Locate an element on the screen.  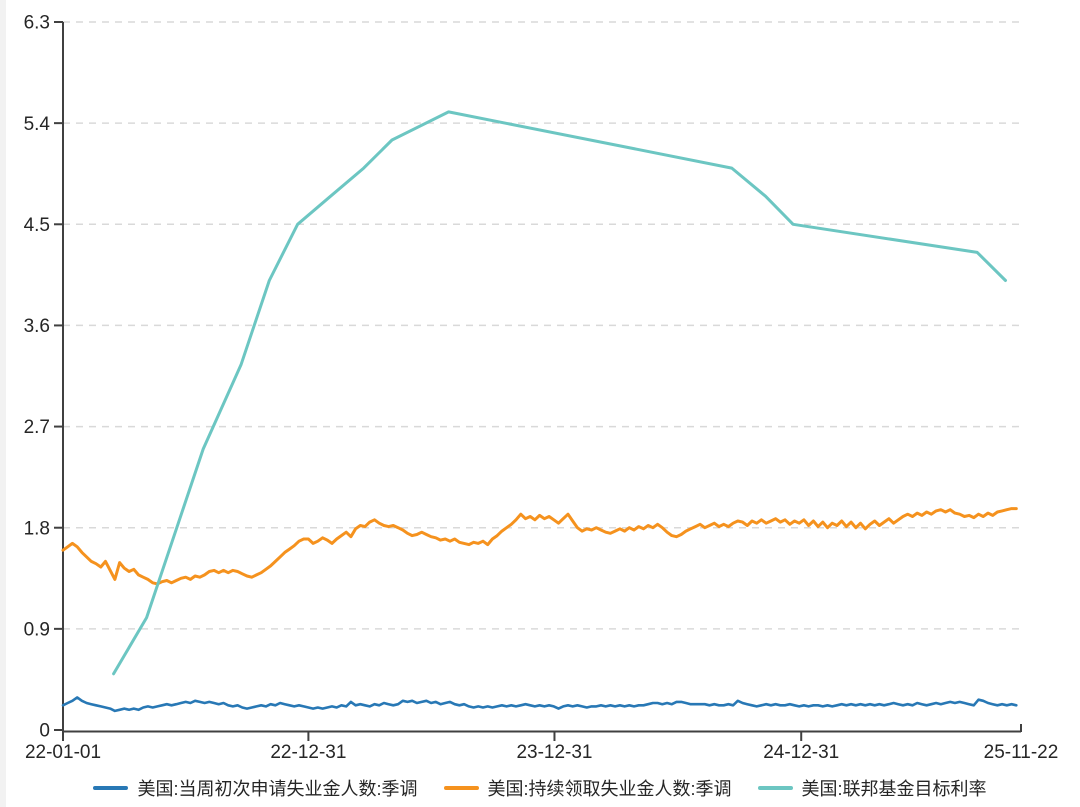
legend-item-0: 美国:当周初次申请失业金人数:季调 is located at coordinates (255, 788).